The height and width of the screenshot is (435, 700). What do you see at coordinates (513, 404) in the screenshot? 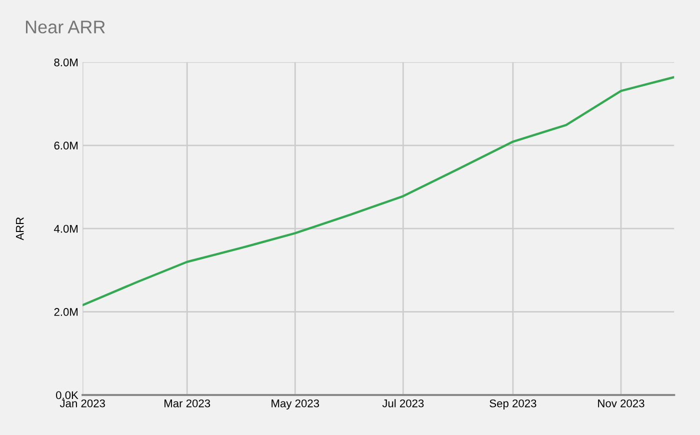
I see `x-tick-label: Sep 2023` at bounding box center [513, 404].